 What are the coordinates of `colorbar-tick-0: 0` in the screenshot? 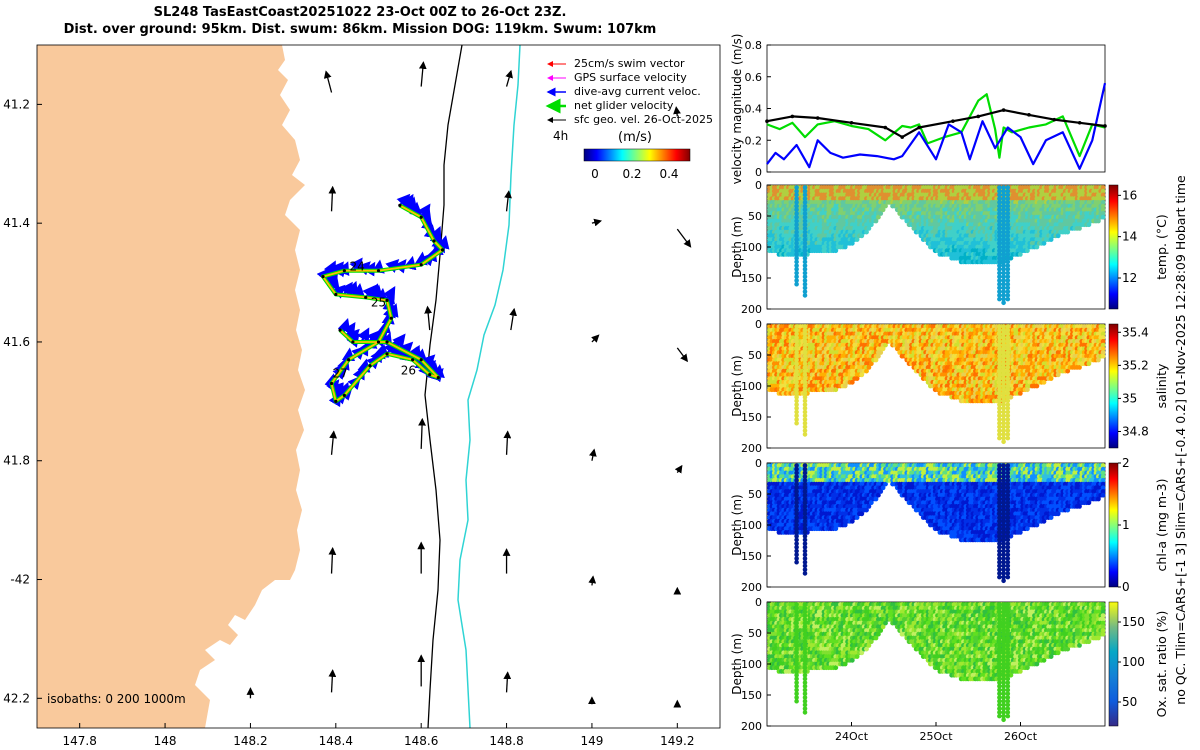 It's located at (595, 174).